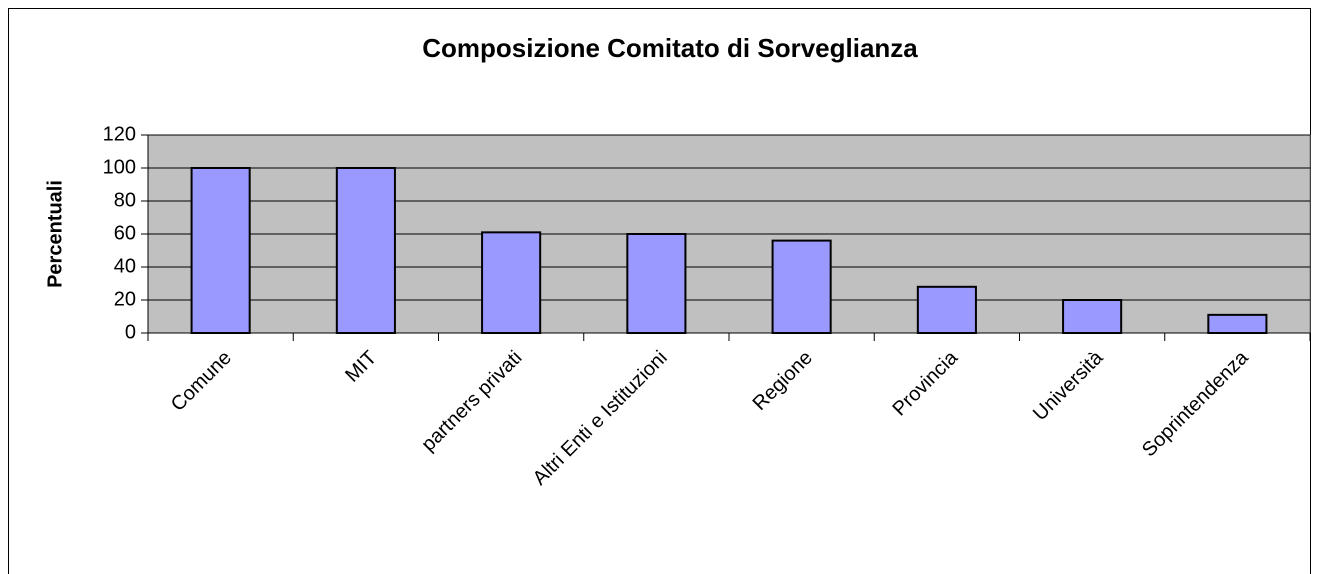 The image size is (1319, 574). What do you see at coordinates (119, 167) in the screenshot?
I see `y-tick-label: 100` at bounding box center [119, 167].